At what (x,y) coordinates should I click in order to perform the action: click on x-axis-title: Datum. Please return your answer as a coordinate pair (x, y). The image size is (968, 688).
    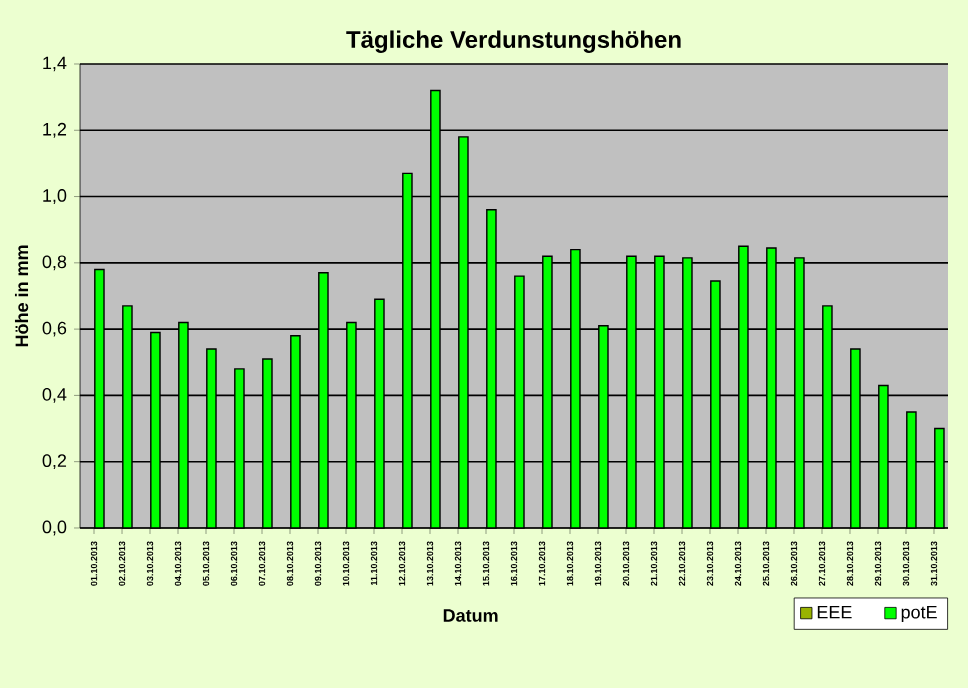
    Looking at the image, I should click on (470, 615).